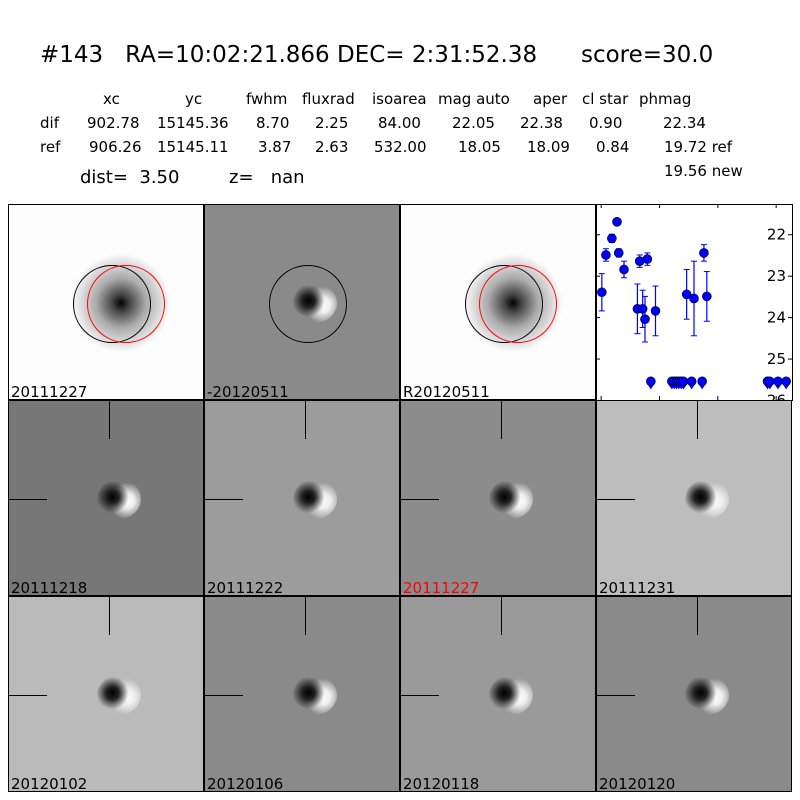  What do you see at coordinates (606, 123) in the screenshot?
I see `table-cell: 0.90` at bounding box center [606, 123].